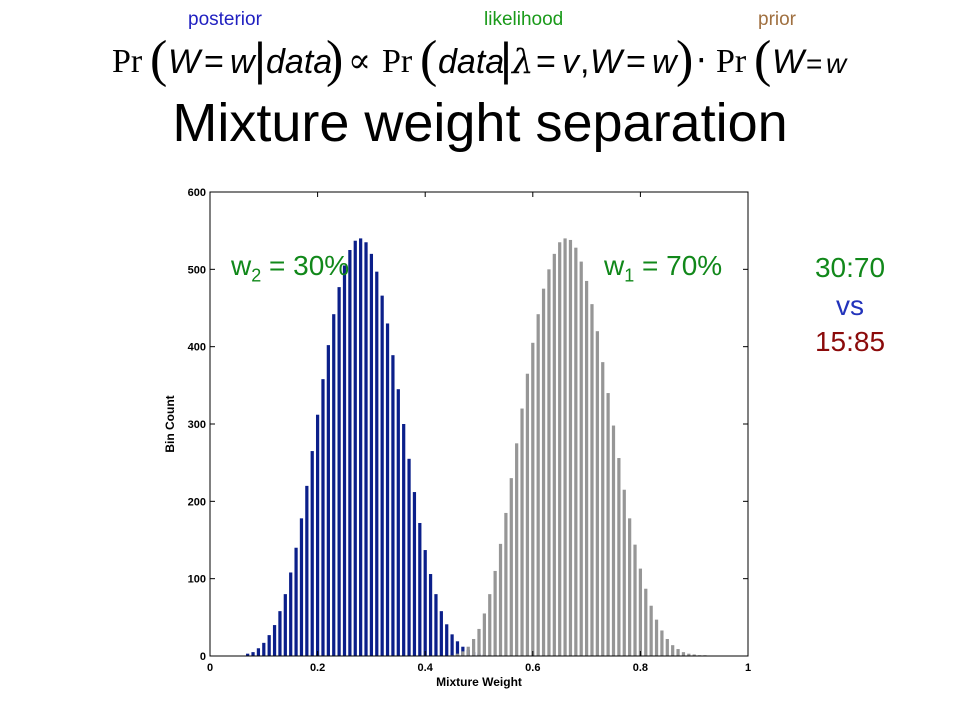 This screenshot has height=720, width=960. Describe the element at coordinates (837, 63) in the screenshot. I see `formula-w-3: w` at that location.